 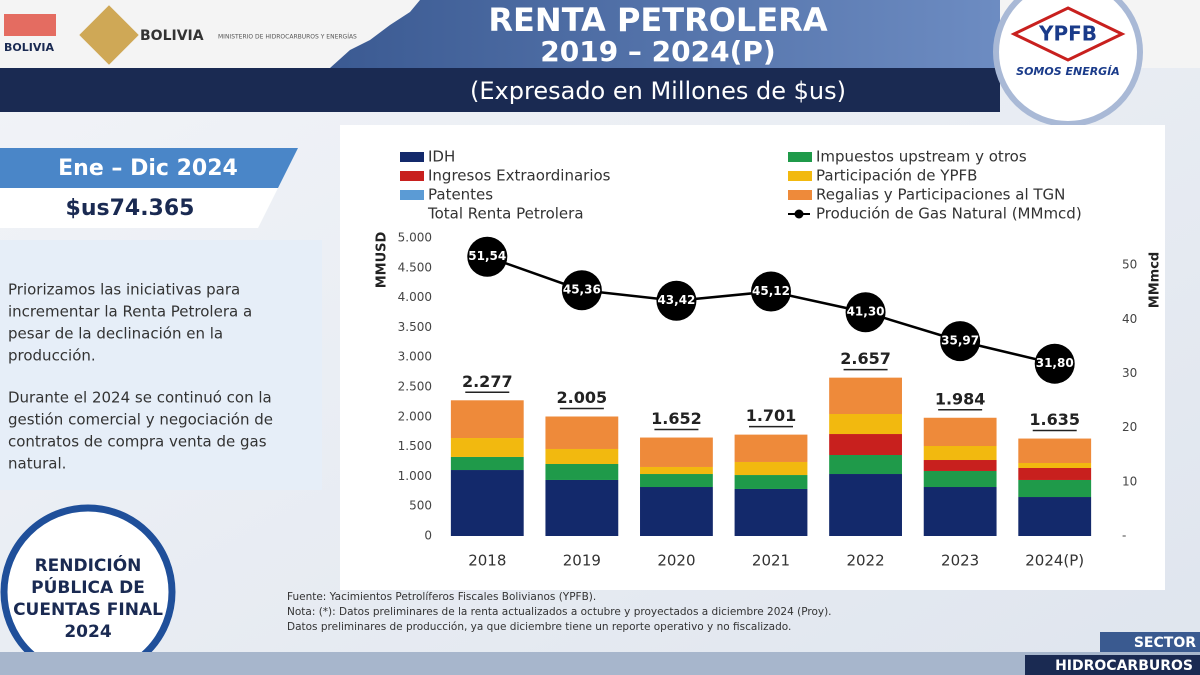 What do you see at coordinates (137, 442) in the screenshot?
I see `paragraph-line: contratos de compra venta de gas` at bounding box center [137, 442].